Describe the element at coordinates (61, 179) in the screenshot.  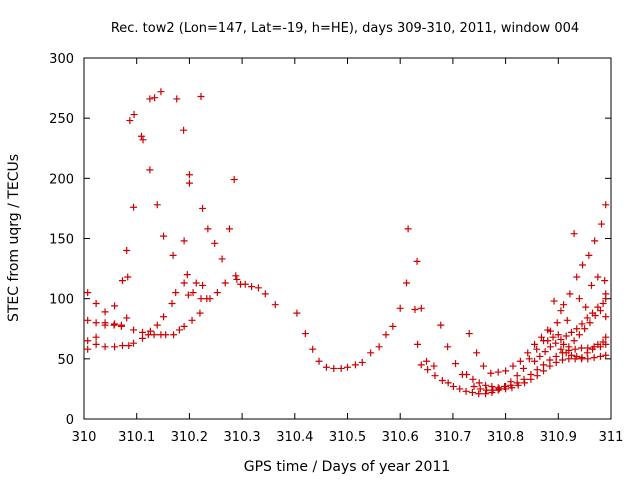
I see `y-tick-label: 200` at that location.